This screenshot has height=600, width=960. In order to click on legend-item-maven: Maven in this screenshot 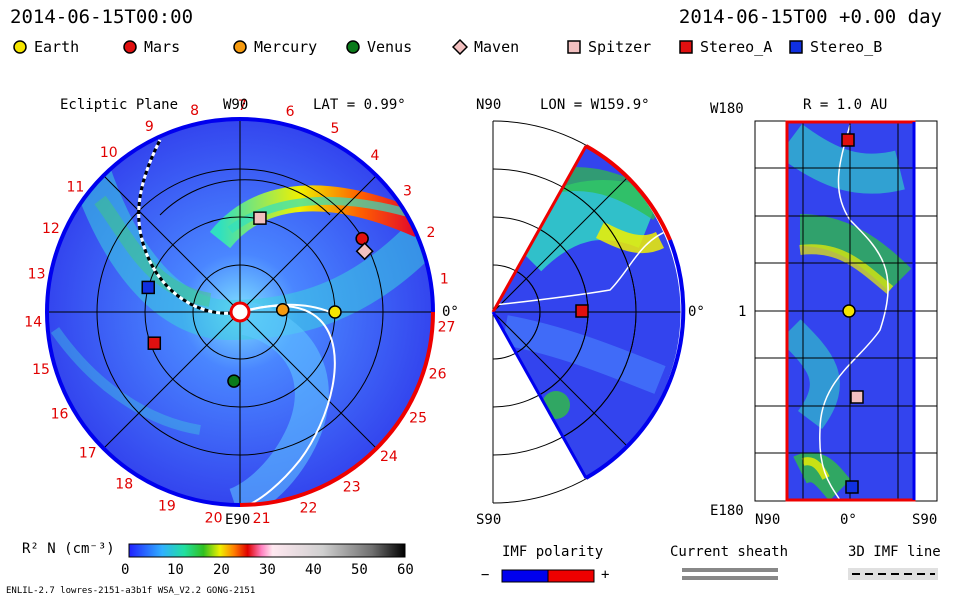, I will do `click(485, 47)`.